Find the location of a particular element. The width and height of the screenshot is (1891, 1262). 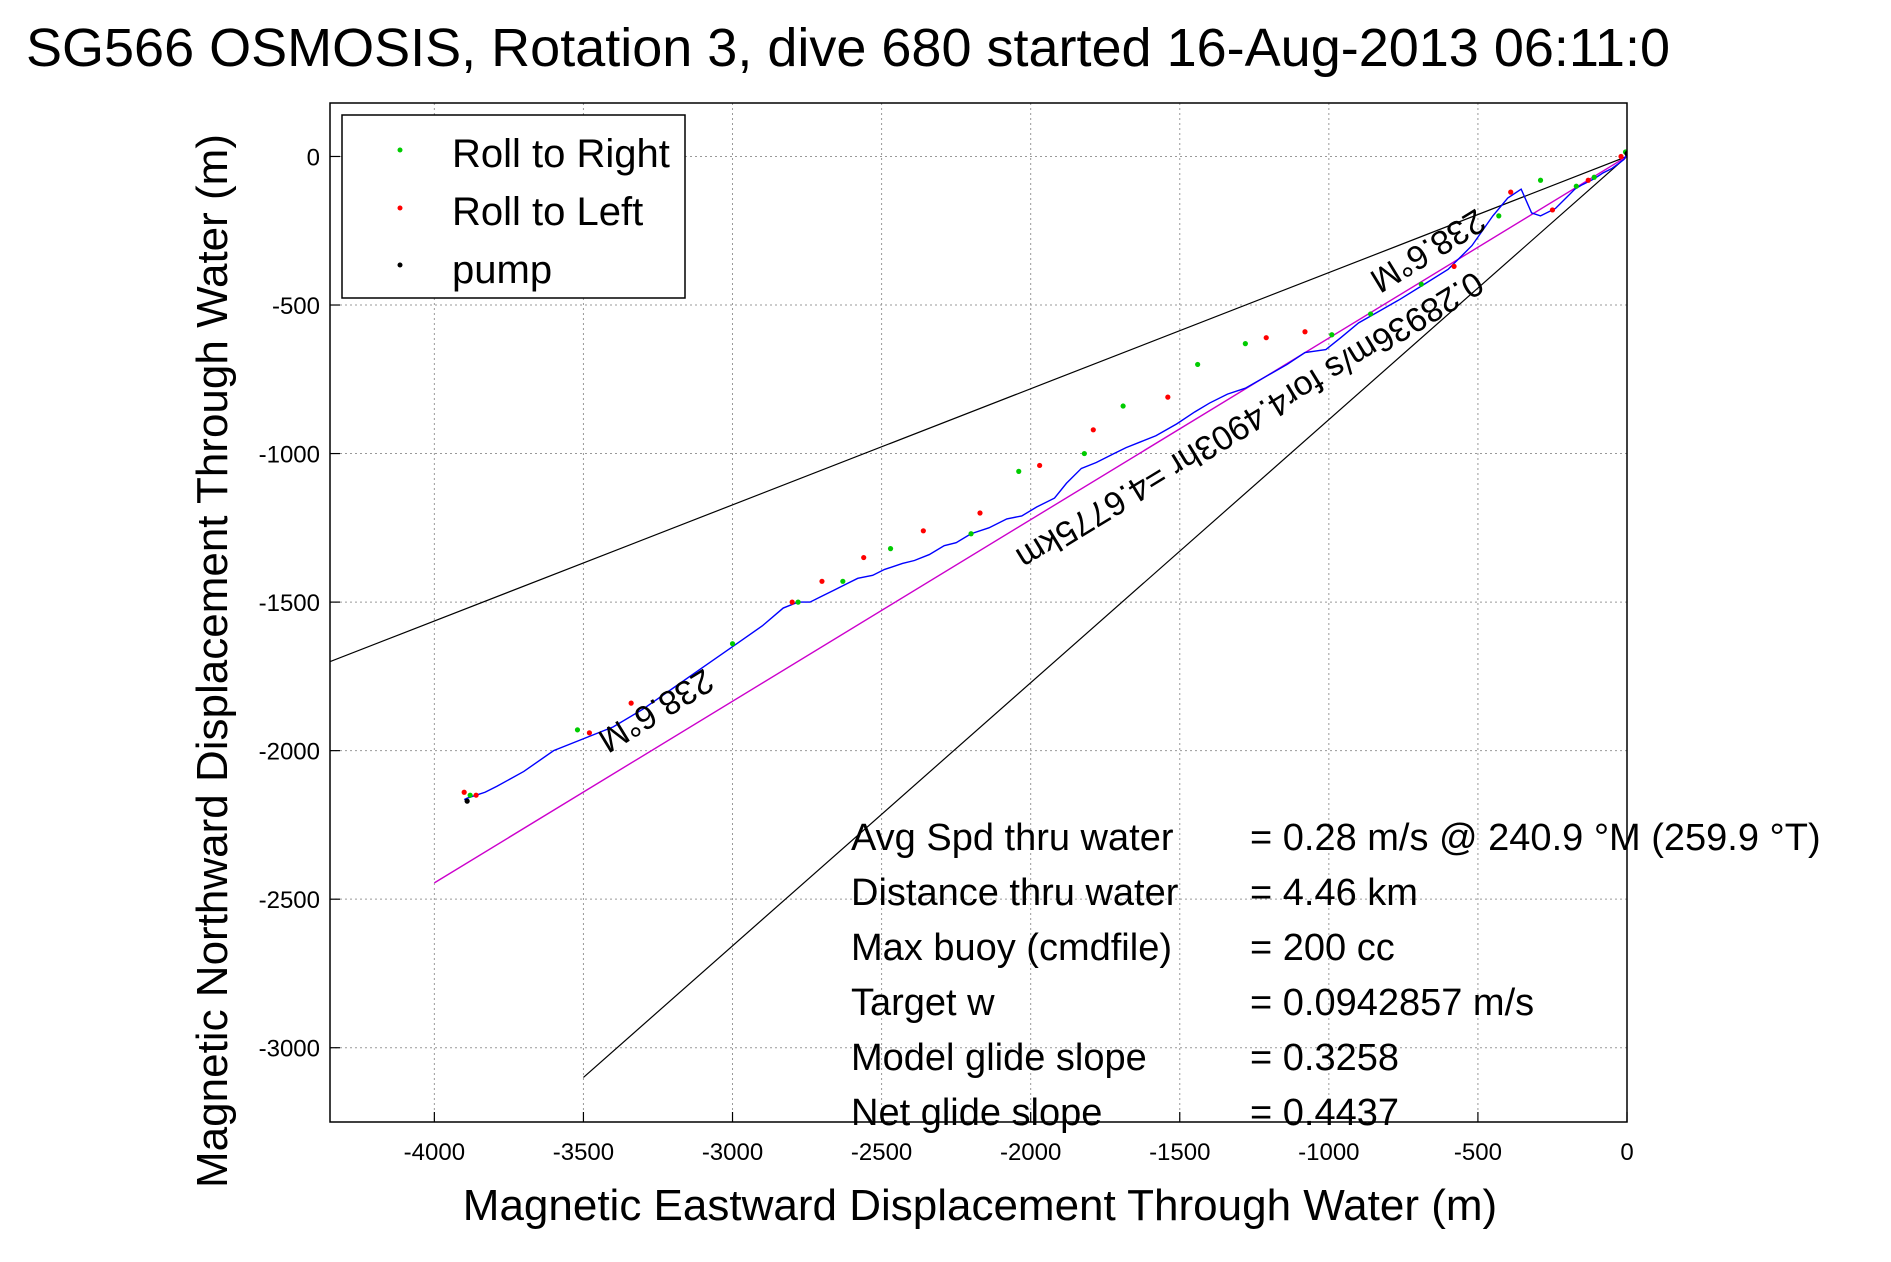

x-tick-label: -1500 is located at coordinates (1179, 1152).